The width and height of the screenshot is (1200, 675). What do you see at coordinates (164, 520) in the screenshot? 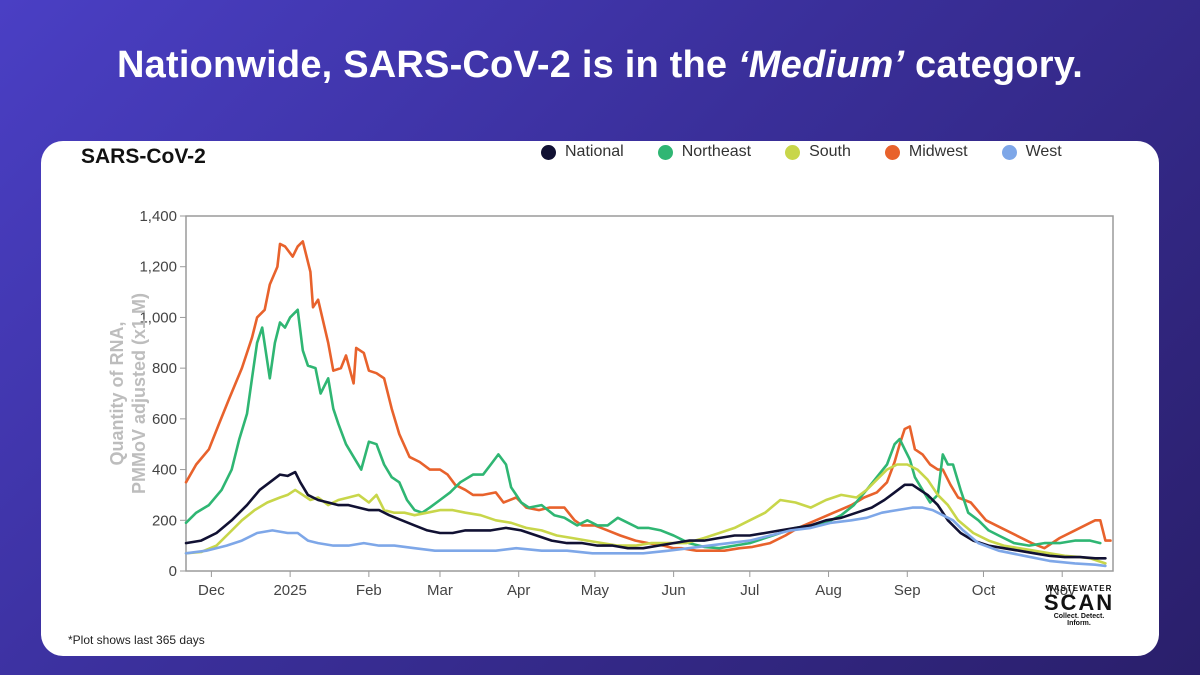
I see `y-tick-label: 200` at bounding box center [164, 520].